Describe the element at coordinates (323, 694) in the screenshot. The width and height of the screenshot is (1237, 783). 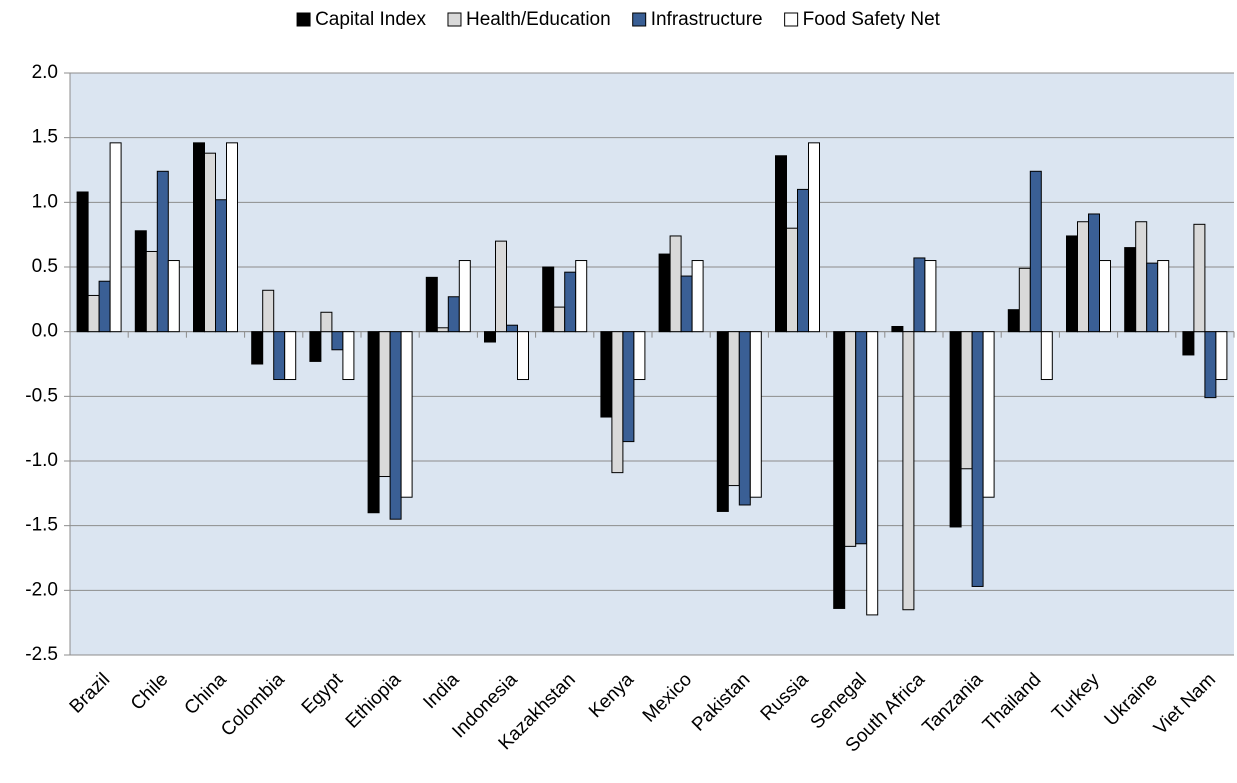
I see `x-tick-label: Egypt` at that location.